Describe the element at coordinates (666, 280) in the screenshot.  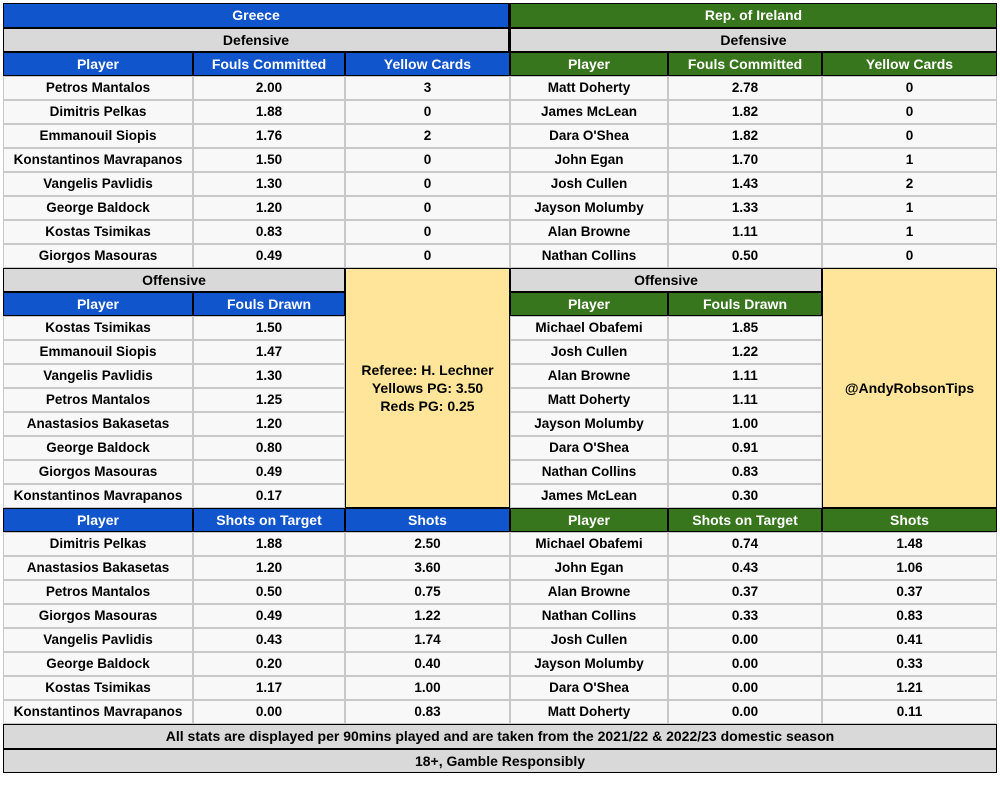
I see `ireland-offensive-label: Offensive` at that location.